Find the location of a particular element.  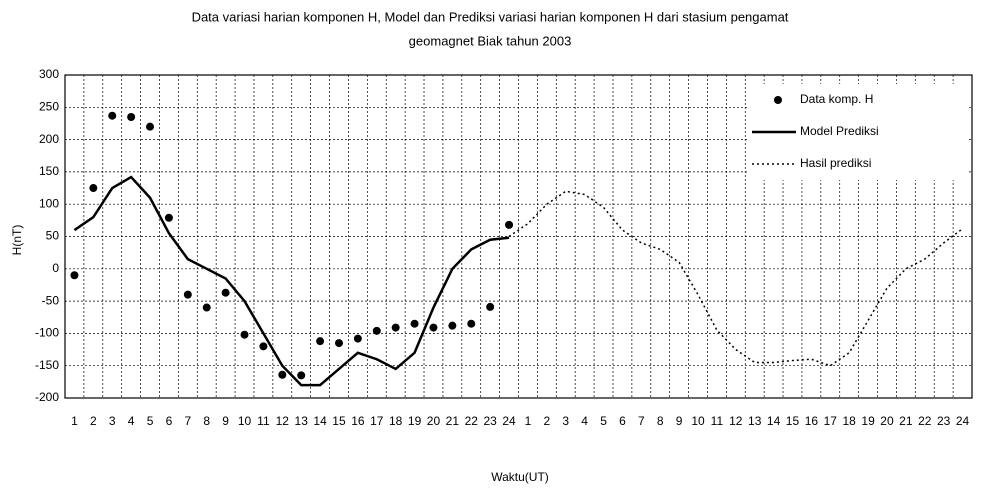

y-tick-label: 200 is located at coordinates (49, 139).